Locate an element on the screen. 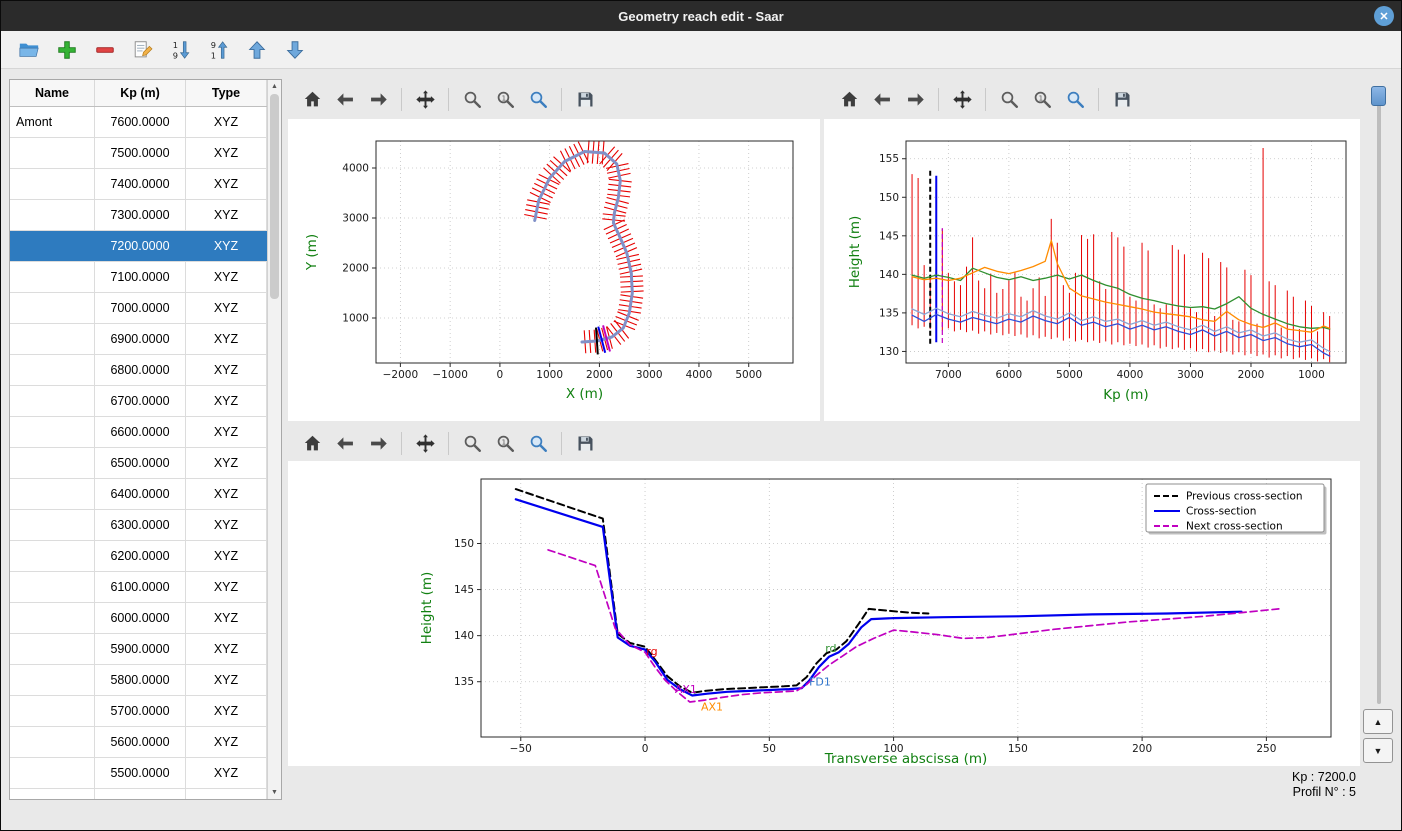  table-row: 6000.0000 XYZ is located at coordinates (145, 618).